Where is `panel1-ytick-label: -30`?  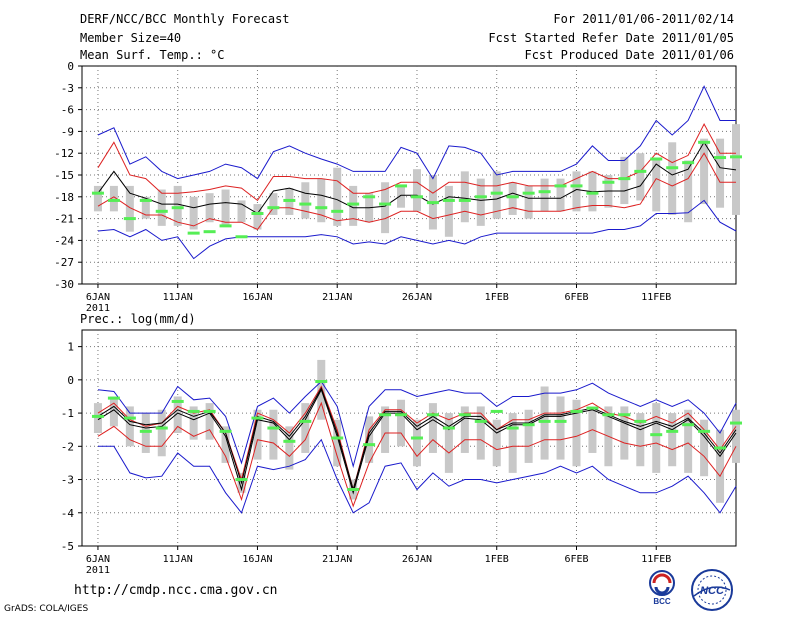 panel1-ytick-label: -30 is located at coordinates (64, 284).